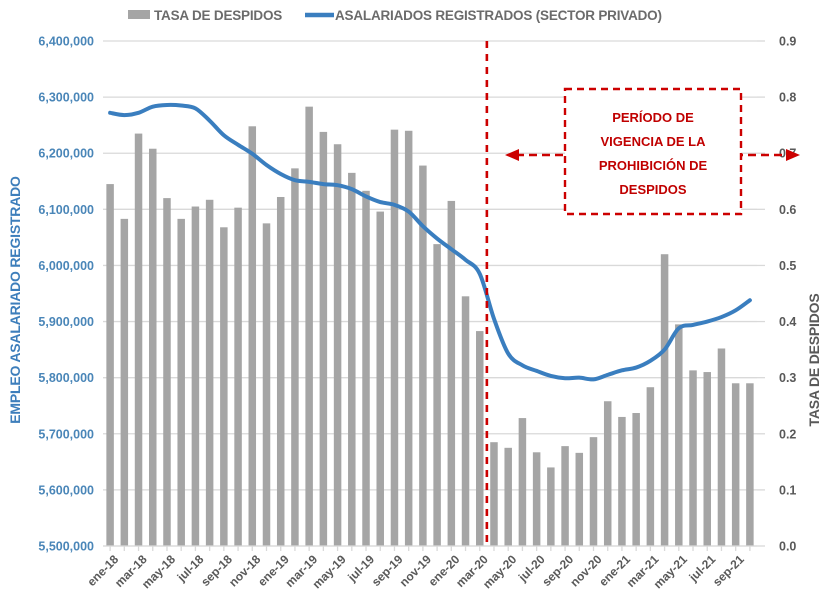  Describe the element at coordinates (653, 117) in the screenshot. I see `annotation-line-1: PERÍODO DE` at that location.